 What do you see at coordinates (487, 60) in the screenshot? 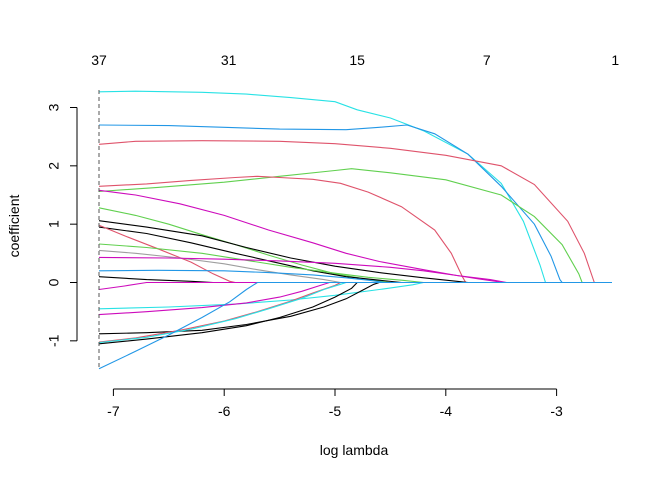
I see `top-axis-label: 7` at bounding box center [487, 60].